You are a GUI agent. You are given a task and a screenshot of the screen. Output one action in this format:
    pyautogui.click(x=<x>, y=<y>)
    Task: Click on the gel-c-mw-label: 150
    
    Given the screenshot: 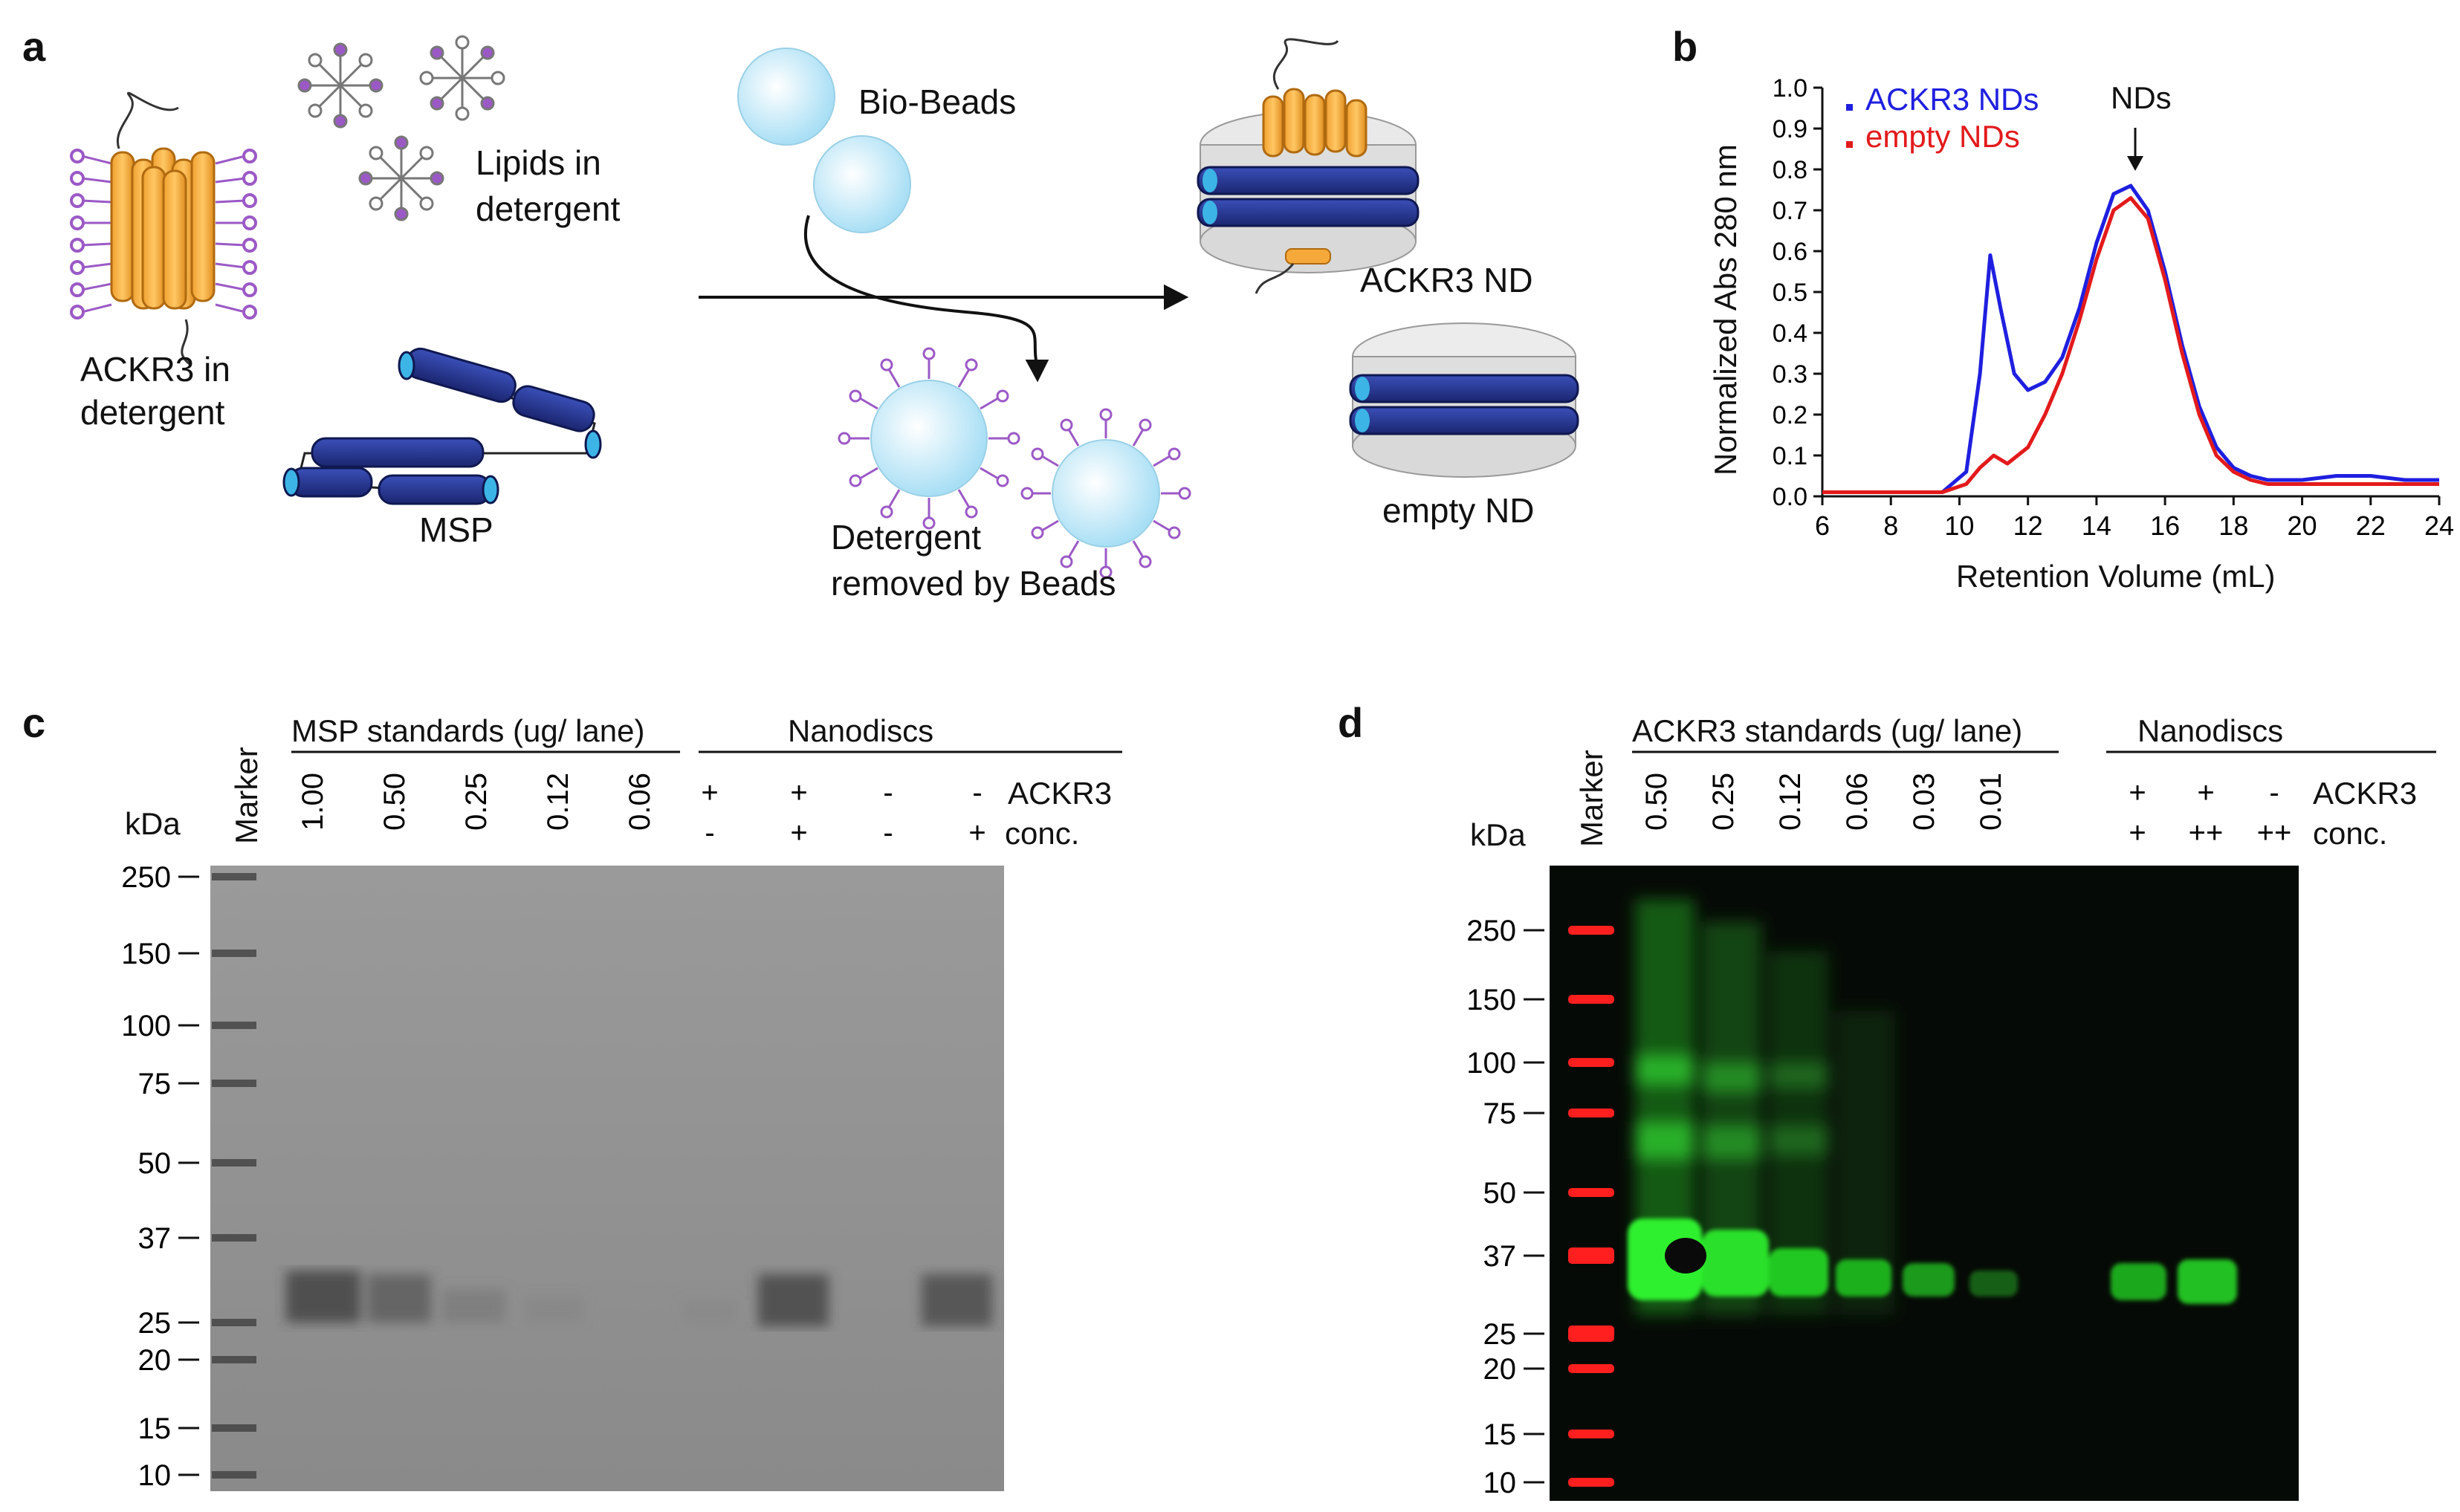 What is the action you would take?
    pyautogui.click(x=146, y=954)
    